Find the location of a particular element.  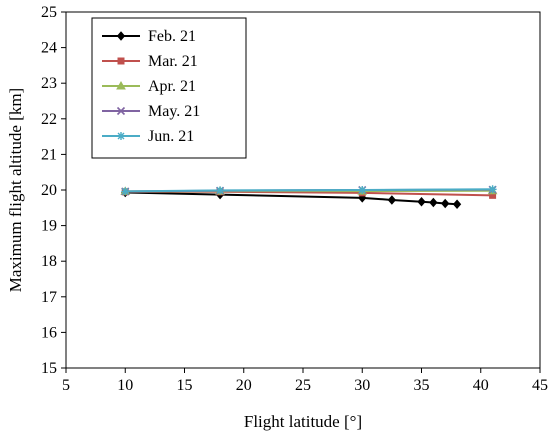

x-tick-label: 45 is located at coordinates (540, 385).